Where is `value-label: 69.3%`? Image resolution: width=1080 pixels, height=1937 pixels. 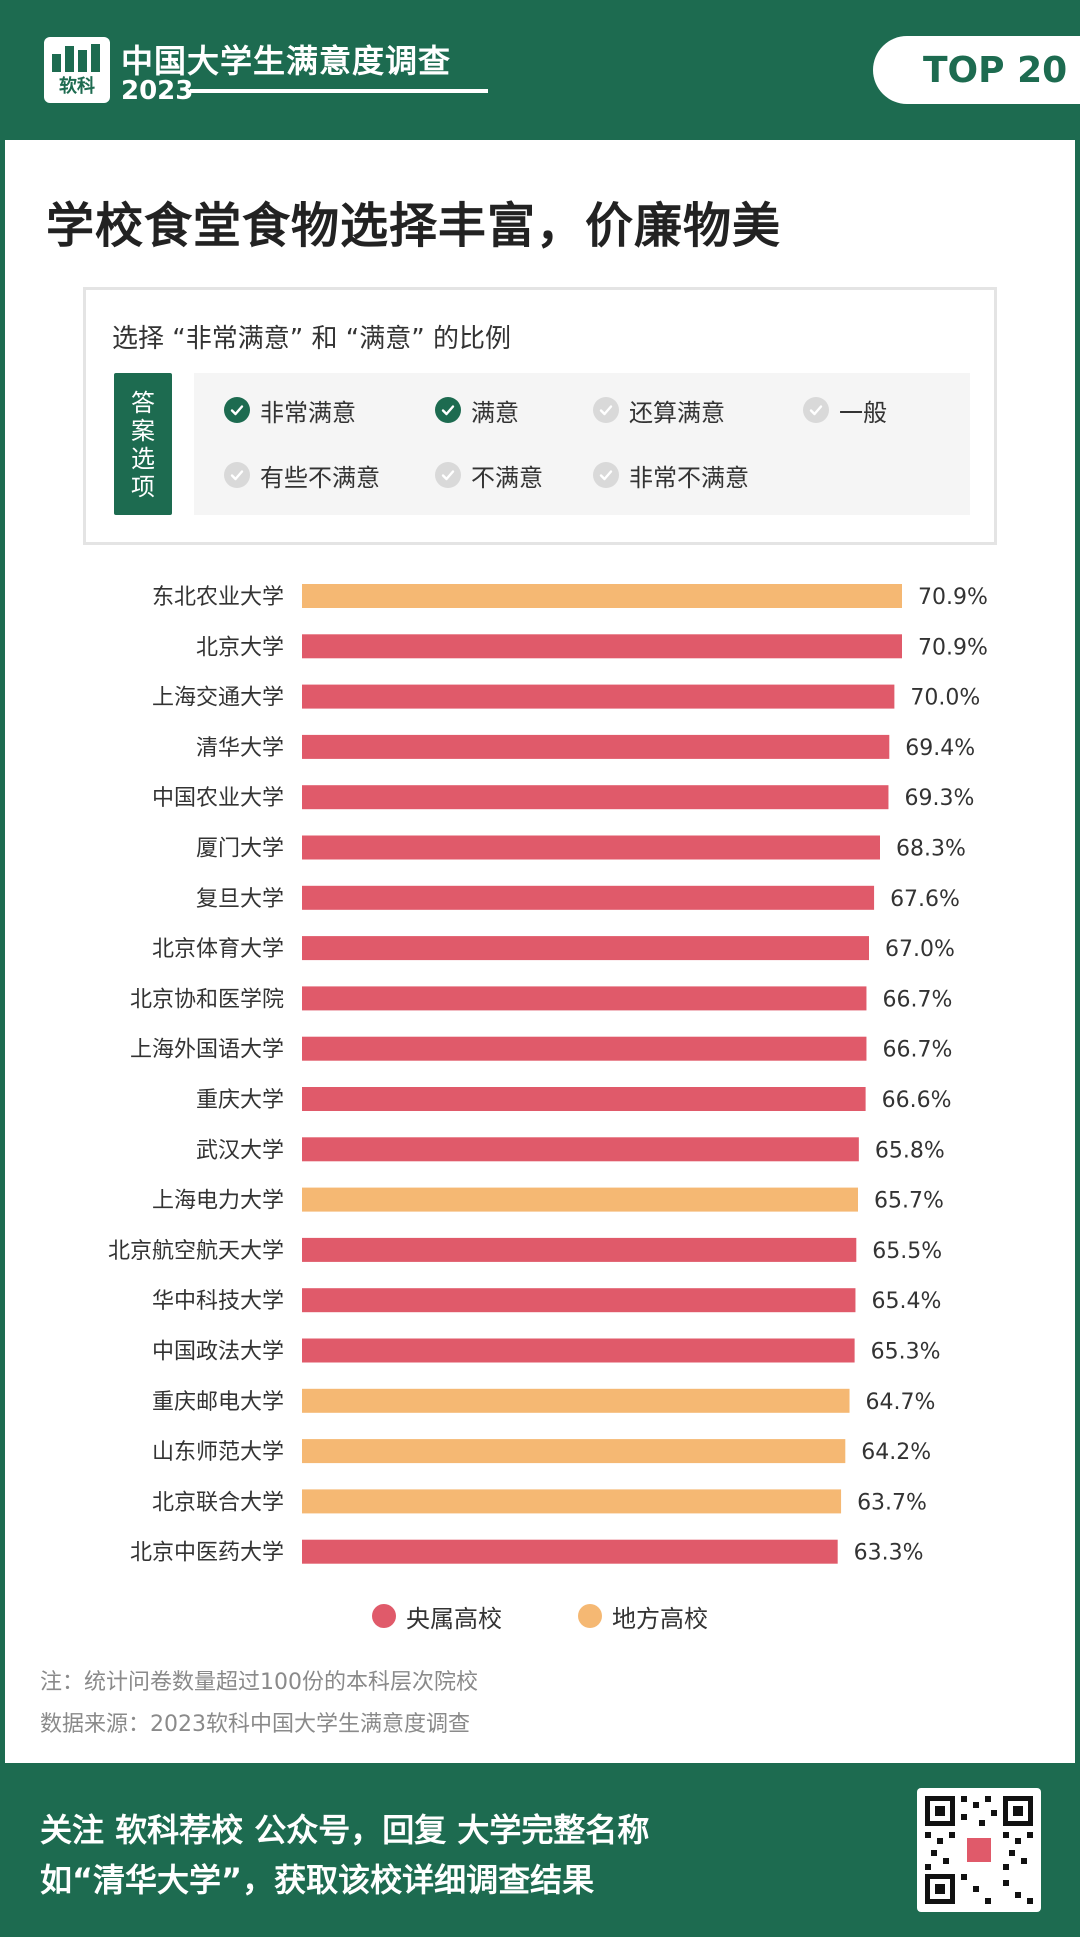 value-label: 69.3% is located at coordinates (939, 798).